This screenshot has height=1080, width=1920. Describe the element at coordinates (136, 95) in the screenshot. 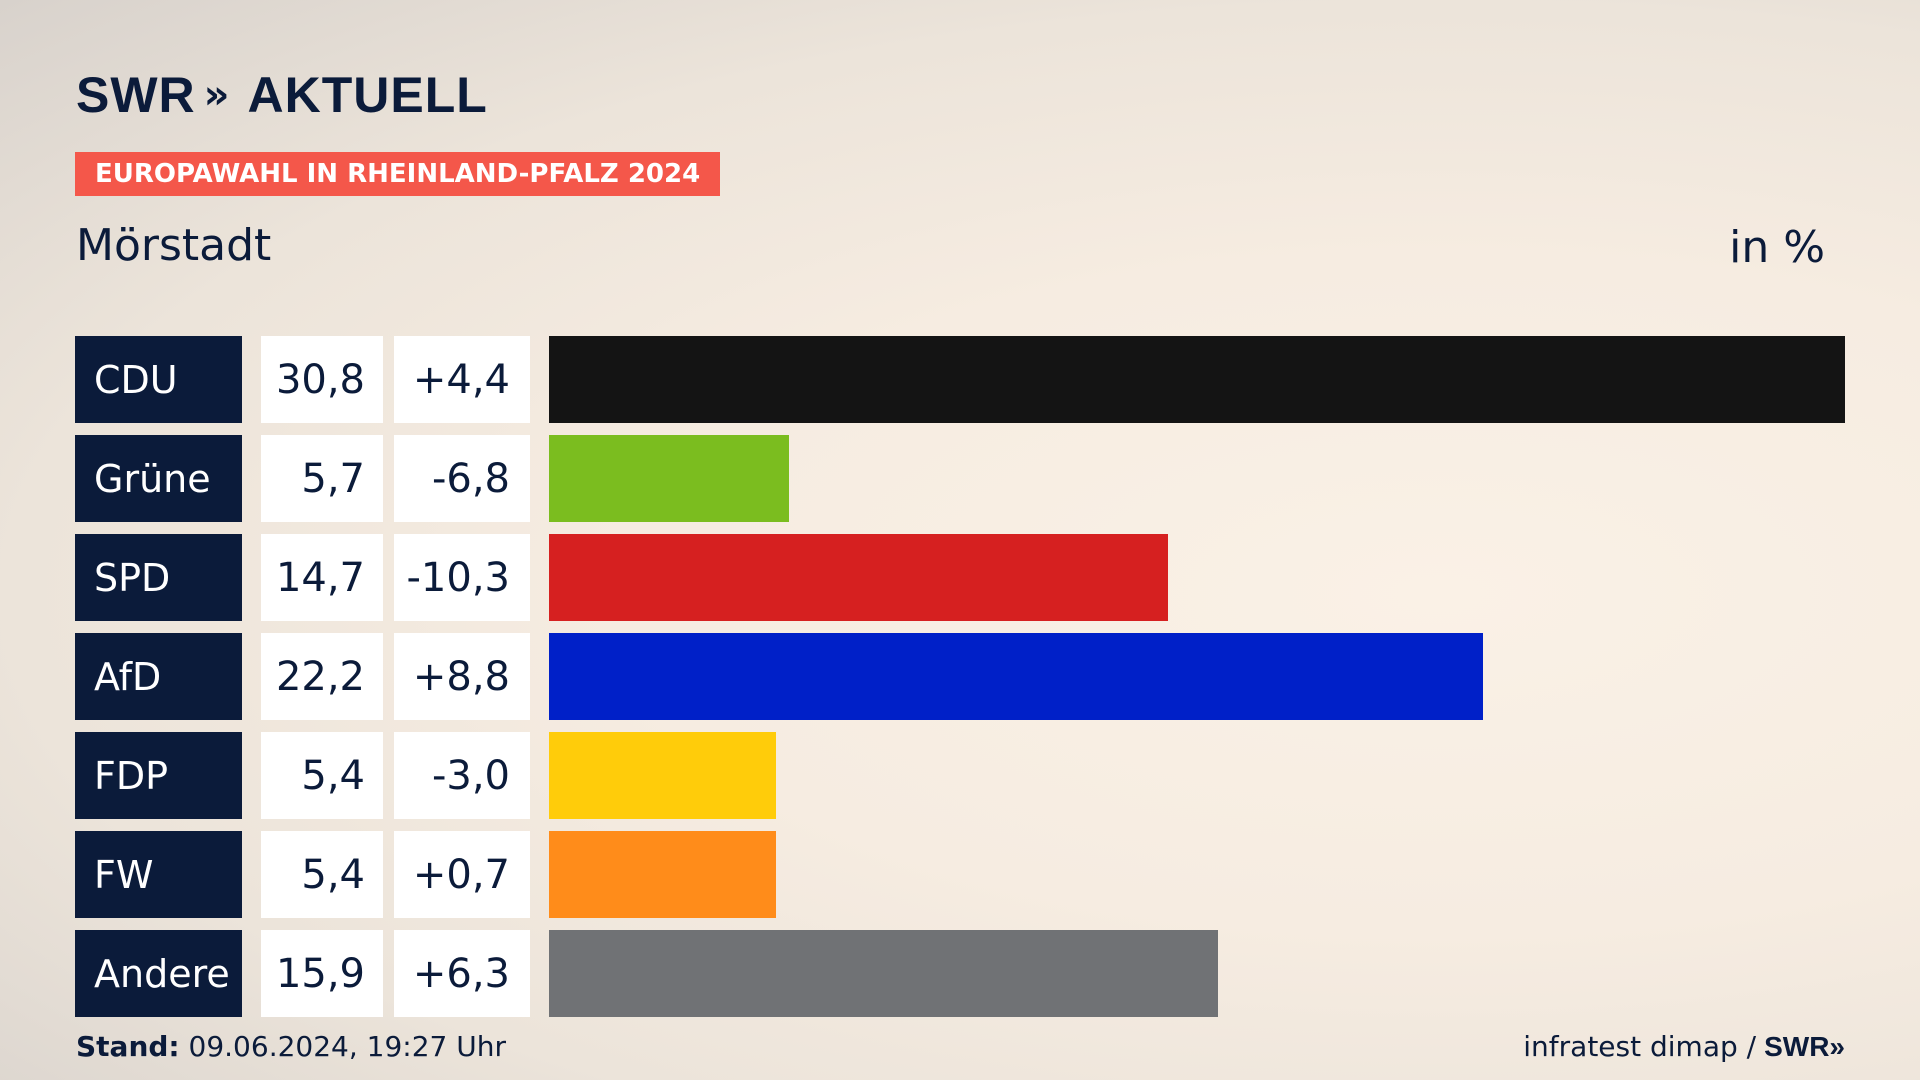

I see `logo-swr-text: SWR` at that location.